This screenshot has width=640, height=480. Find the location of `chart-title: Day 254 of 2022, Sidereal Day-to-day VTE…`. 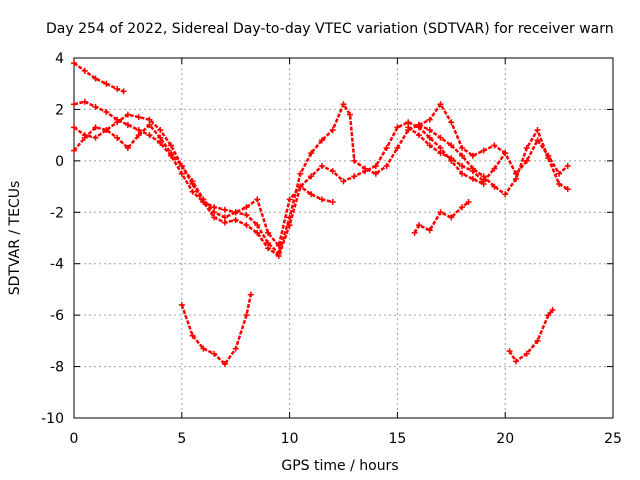

chart-title: Day 254 of 2022, Sidereal Day-to-day VTE… is located at coordinates (330, 29).